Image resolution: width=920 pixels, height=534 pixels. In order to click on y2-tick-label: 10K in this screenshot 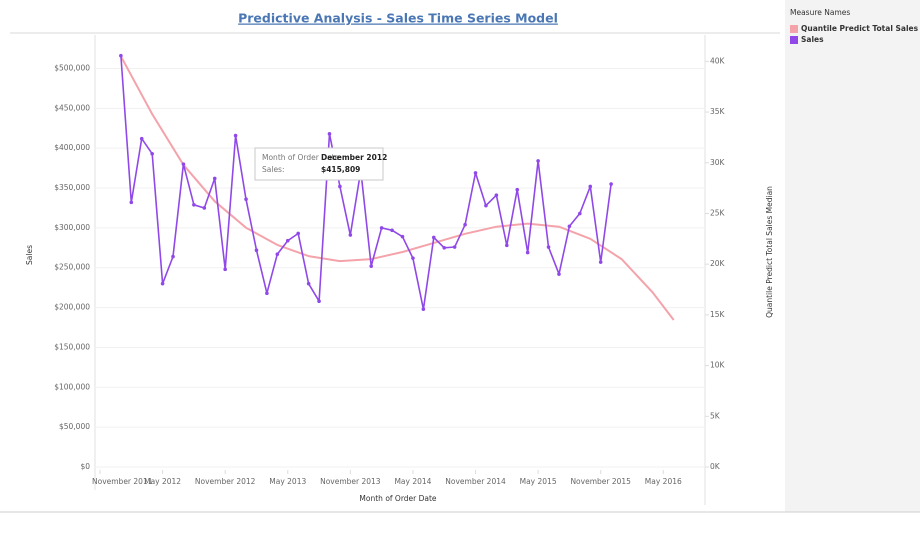, I will do `click(718, 365)`.